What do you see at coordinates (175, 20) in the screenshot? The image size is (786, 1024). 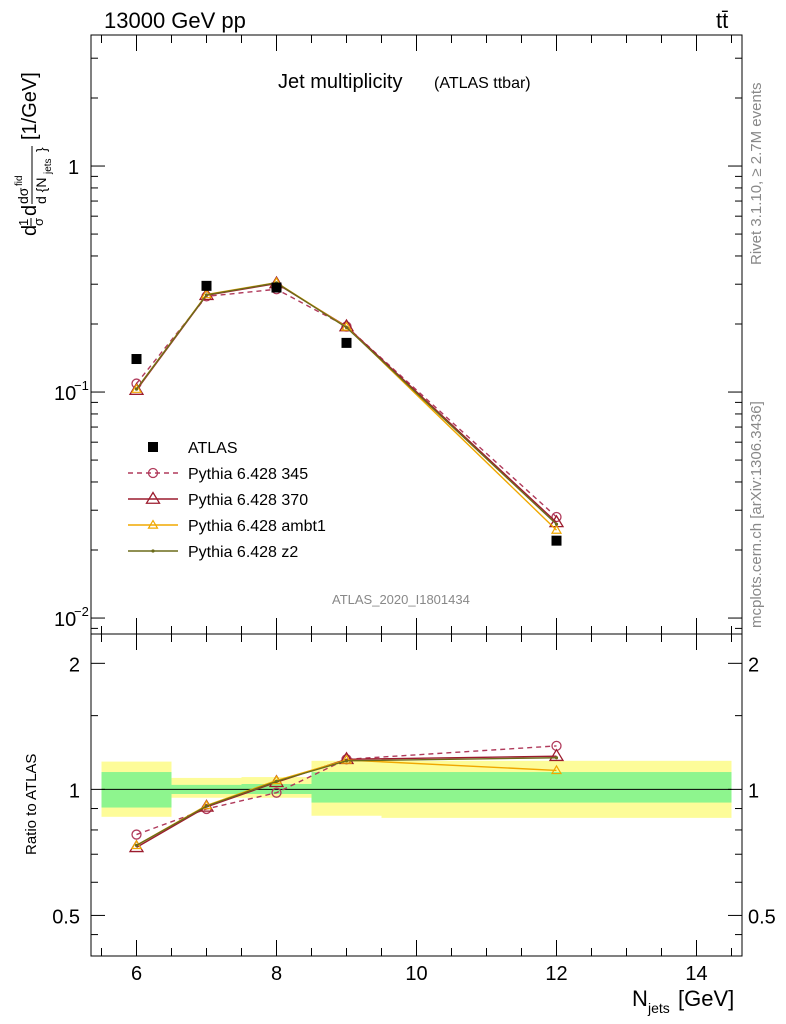 I see `energy-label: 13000 GeV pp` at bounding box center [175, 20].